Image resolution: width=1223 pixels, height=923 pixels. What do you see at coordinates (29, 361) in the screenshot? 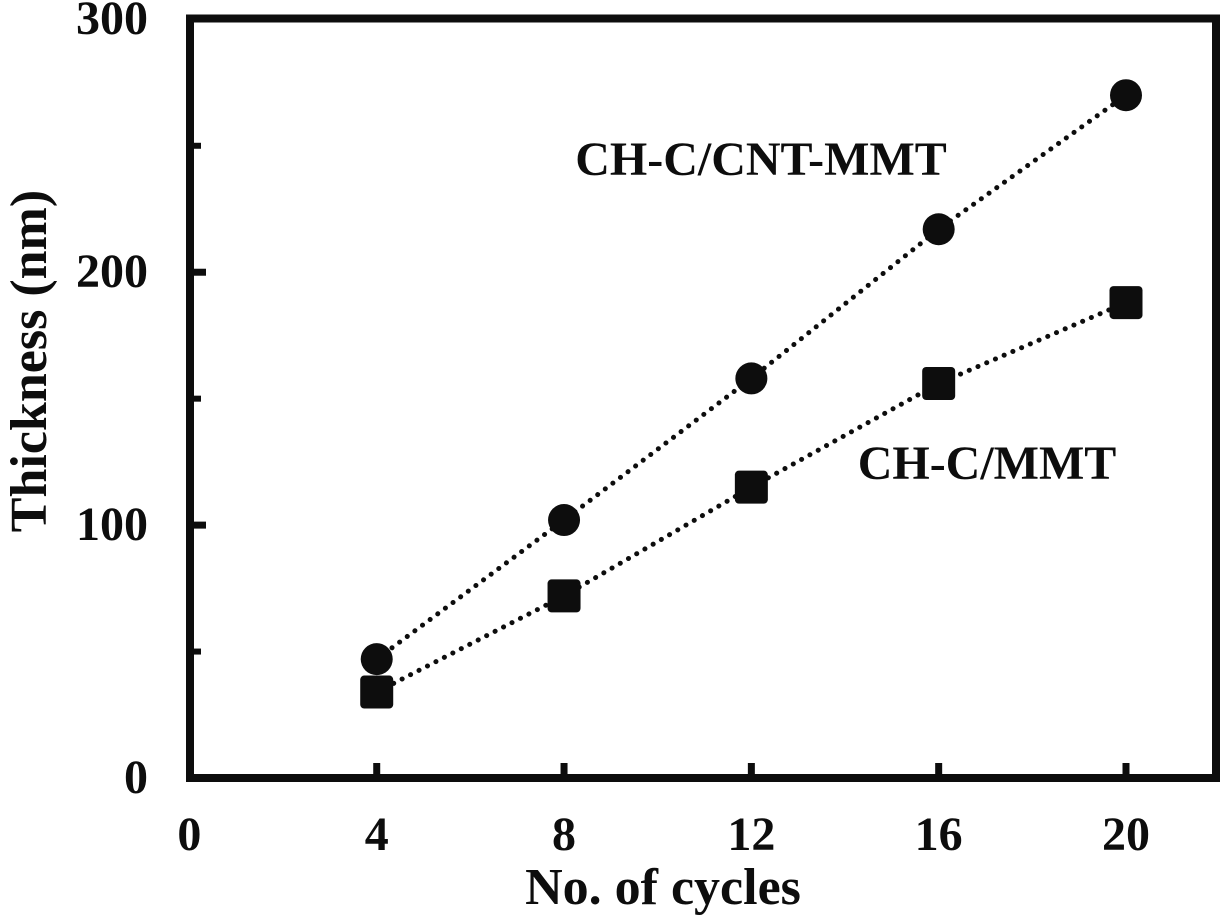
I see `y-axis-title: Thickness (nm)` at bounding box center [29, 361].